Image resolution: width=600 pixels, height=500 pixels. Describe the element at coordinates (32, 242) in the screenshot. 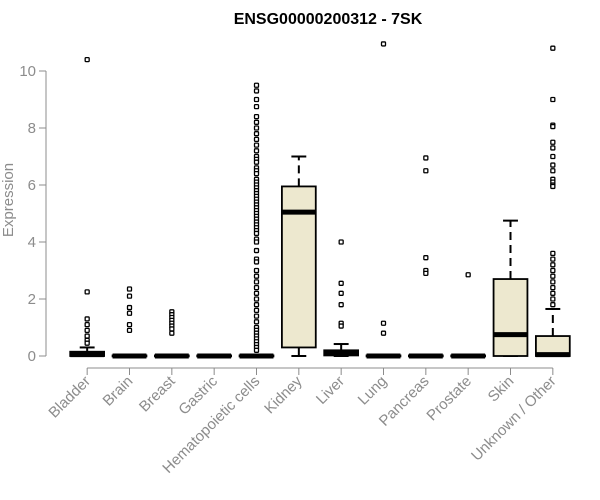

I see `y-tick-label: 4` at that location.